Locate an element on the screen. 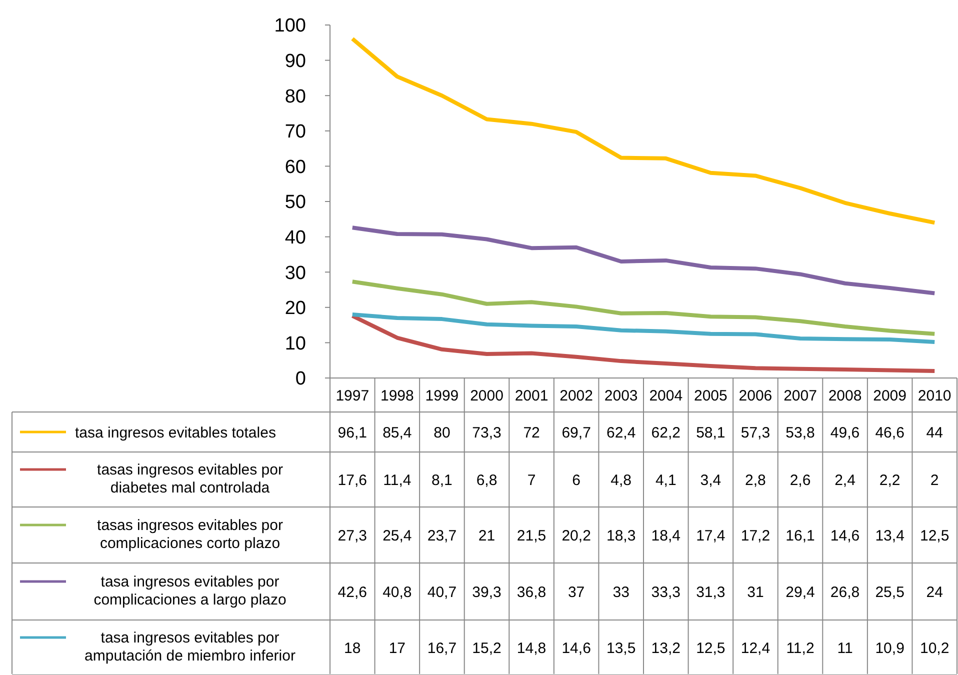 This screenshot has width=958, height=675. y-tick-label: 10 is located at coordinates (295, 343).